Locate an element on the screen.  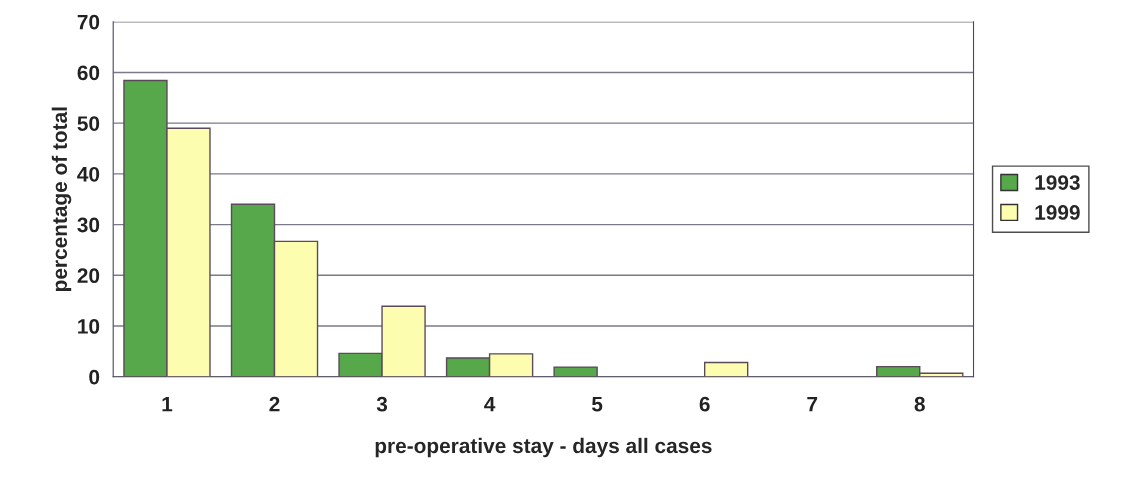
y-tick-label: 10 is located at coordinates (89, 326).